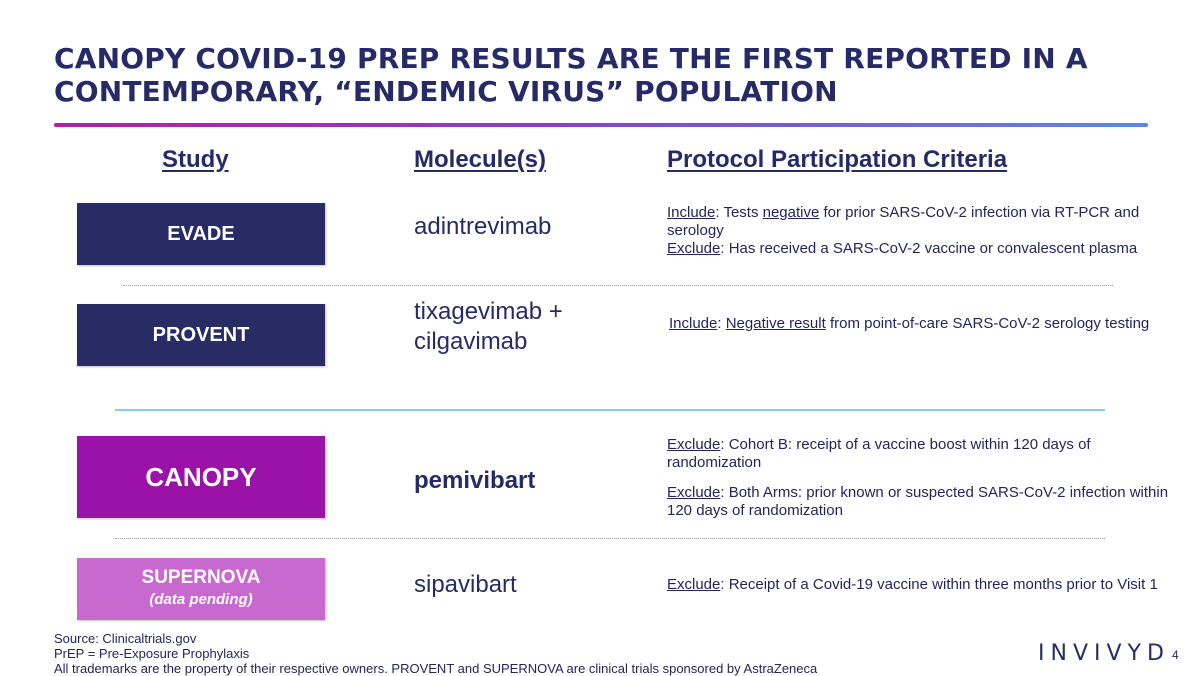 Image resolution: width=1200 pixels, height=676 pixels. I want to click on study-box-supernova: SUPERNOVA (data pending), so click(201, 589).